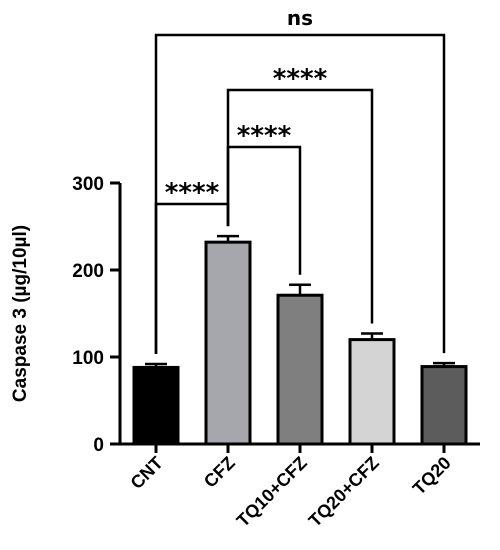  What do you see at coordinates (344, 492) in the screenshot?
I see `x-tick-label: TQ20+CFZ` at bounding box center [344, 492].